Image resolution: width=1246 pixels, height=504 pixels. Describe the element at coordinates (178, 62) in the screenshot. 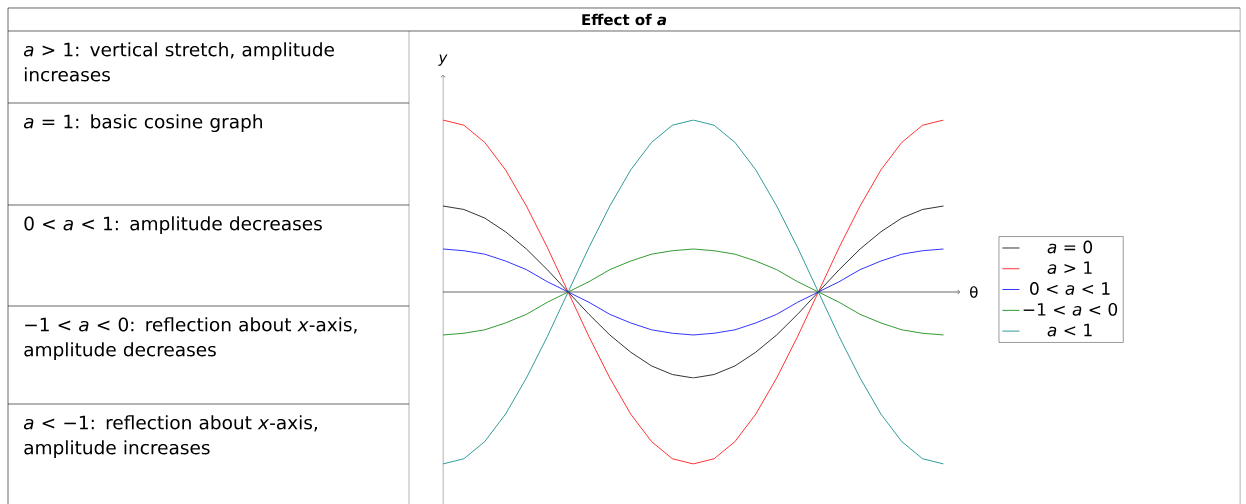

I see `text: a > 1: vertical stretch, amplitude increases` at that location.